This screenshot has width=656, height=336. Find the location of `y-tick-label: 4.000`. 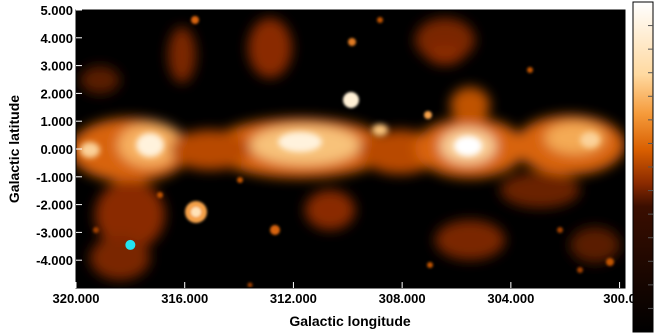

y-tick-label: 4.000 is located at coordinates (56, 38).